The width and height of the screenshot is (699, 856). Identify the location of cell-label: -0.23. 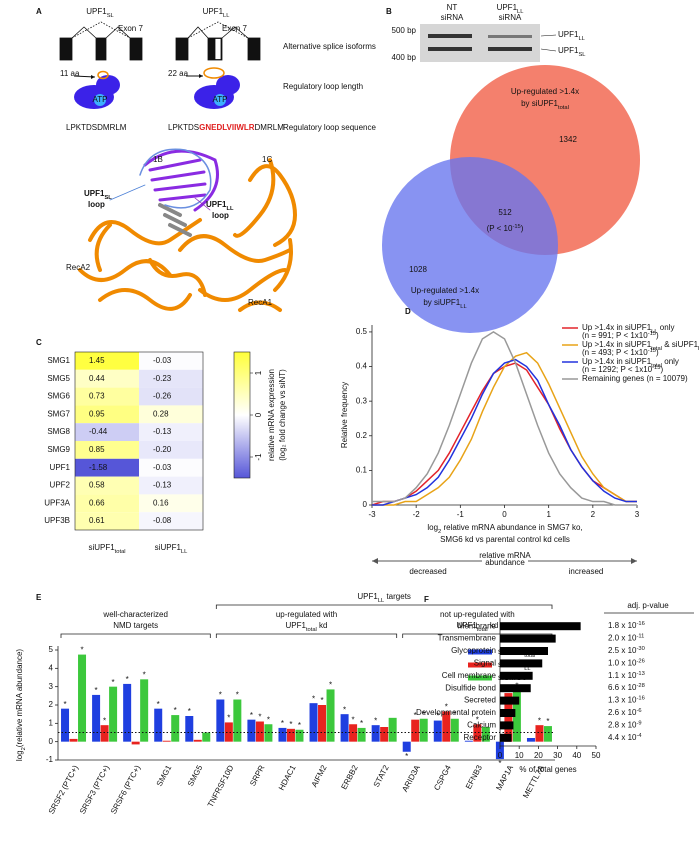
(162, 378).